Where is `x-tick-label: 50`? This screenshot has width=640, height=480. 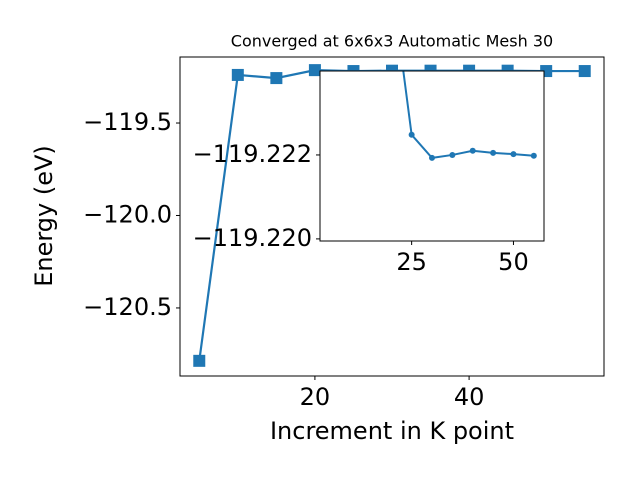 x-tick-label: 50 is located at coordinates (513, 262).